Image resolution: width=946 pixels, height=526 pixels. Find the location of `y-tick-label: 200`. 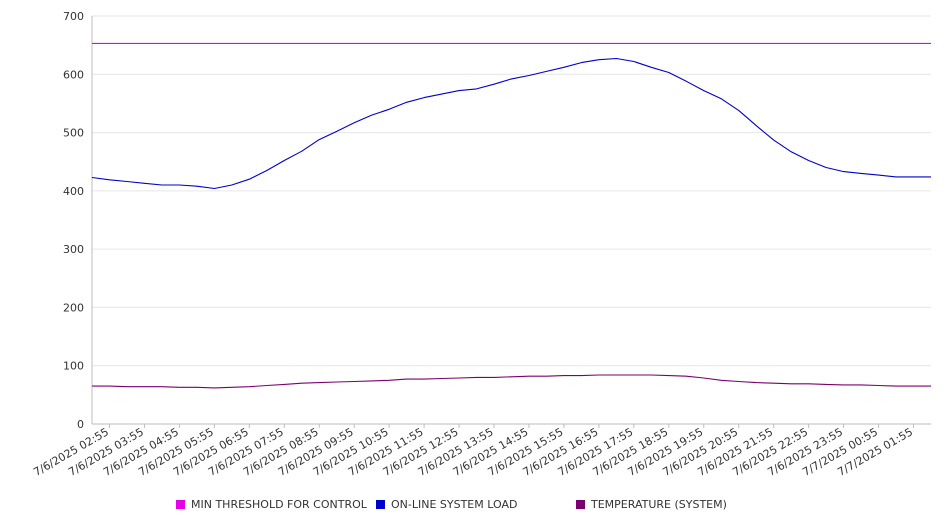

y-tick-label: 200 is located at coordinates (73, 307).